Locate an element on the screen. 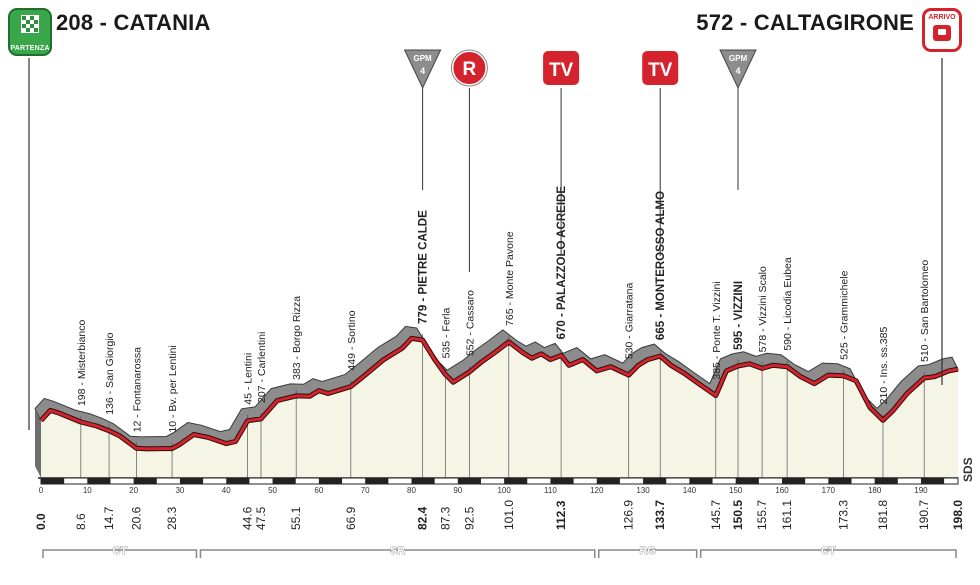  place-label: 595 - VIZZINI is located at coordinates (739, 315).